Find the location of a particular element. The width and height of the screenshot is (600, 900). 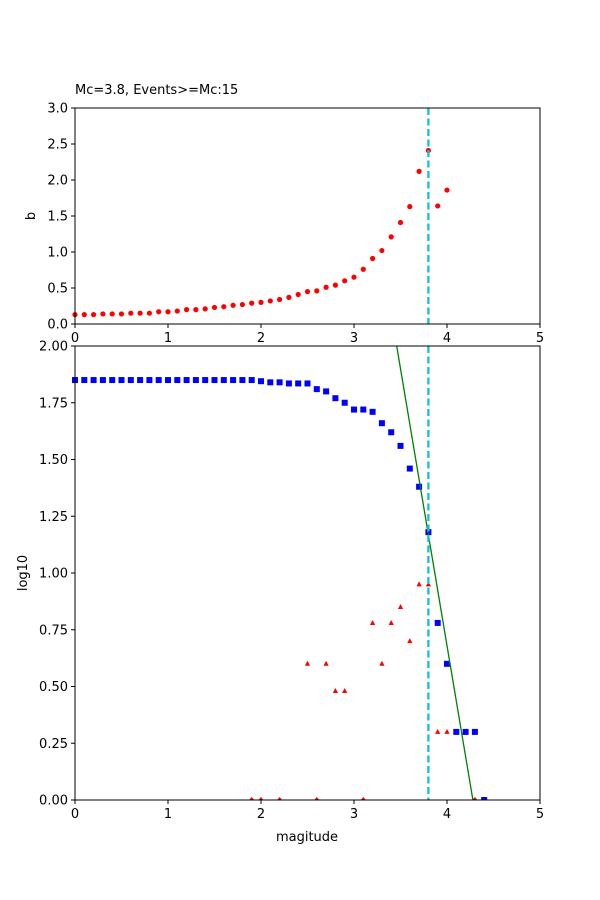

fit-line is located at coordinates (435, 573).